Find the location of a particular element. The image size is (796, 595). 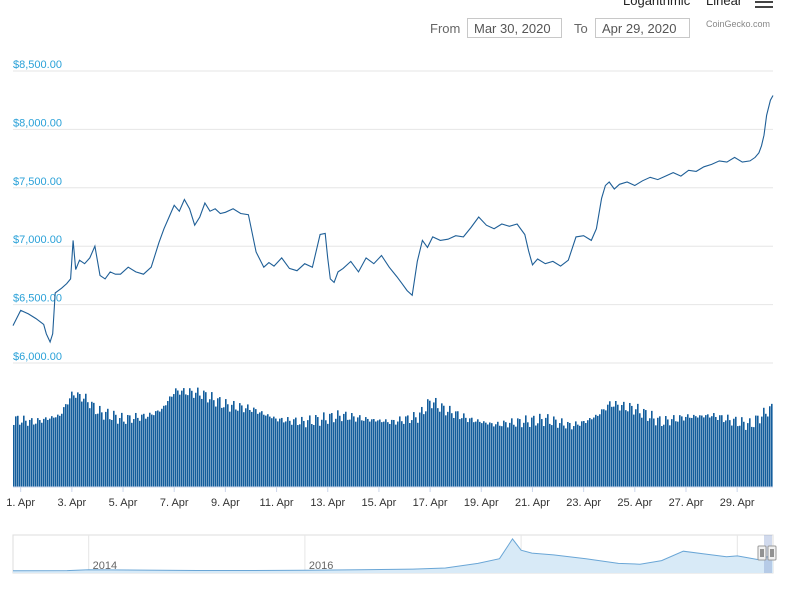

hamburger-menu-icon is located at coordinates (764, 4).